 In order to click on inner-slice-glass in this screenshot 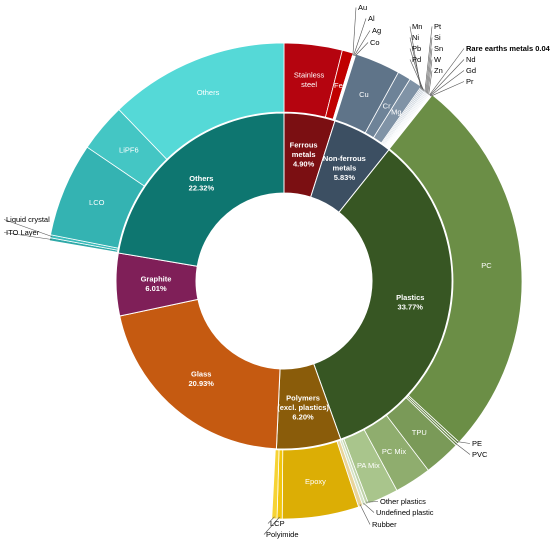, I will do `click(200, 374)`.